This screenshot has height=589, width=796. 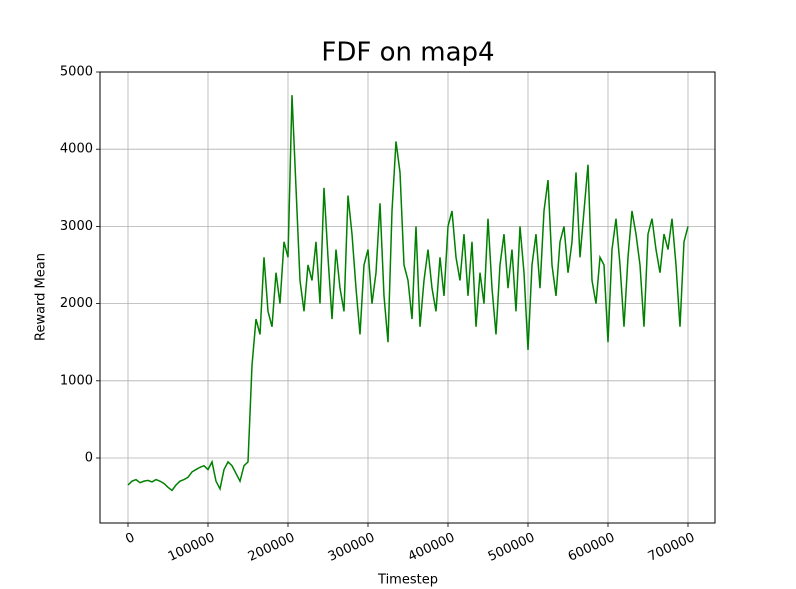 What do you see at coordinates (511, 547) in the screenshot?
I see `x-tick-label: 500000` at bounding box center [511, 547].